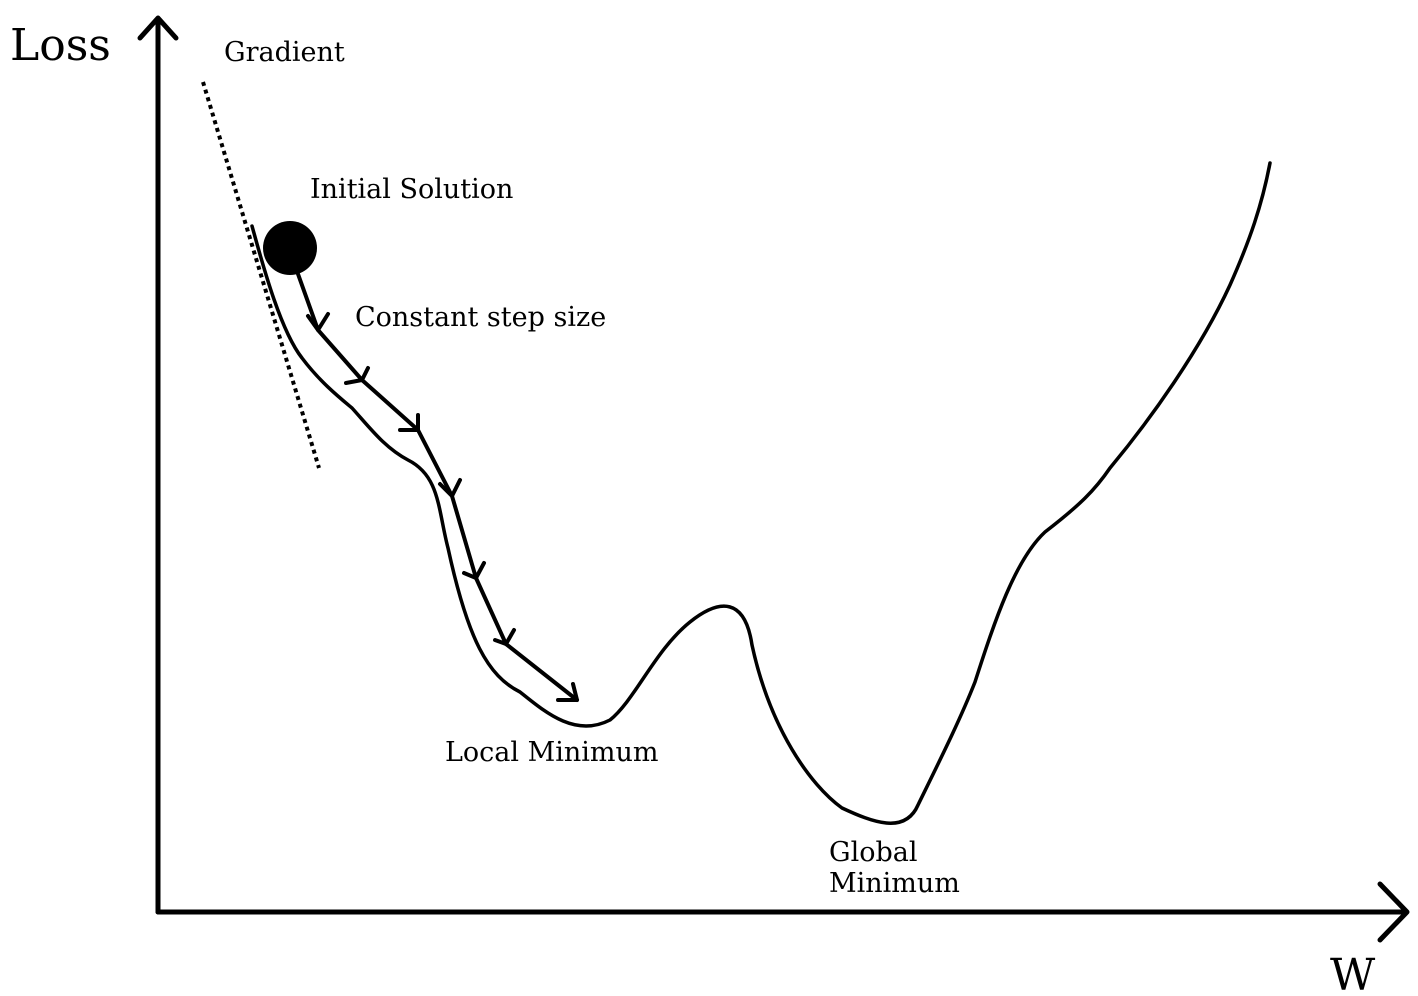 Image resolution: width=1418 pixels, height=996 pixels. I want to click on descent-path, so click(437, 487).